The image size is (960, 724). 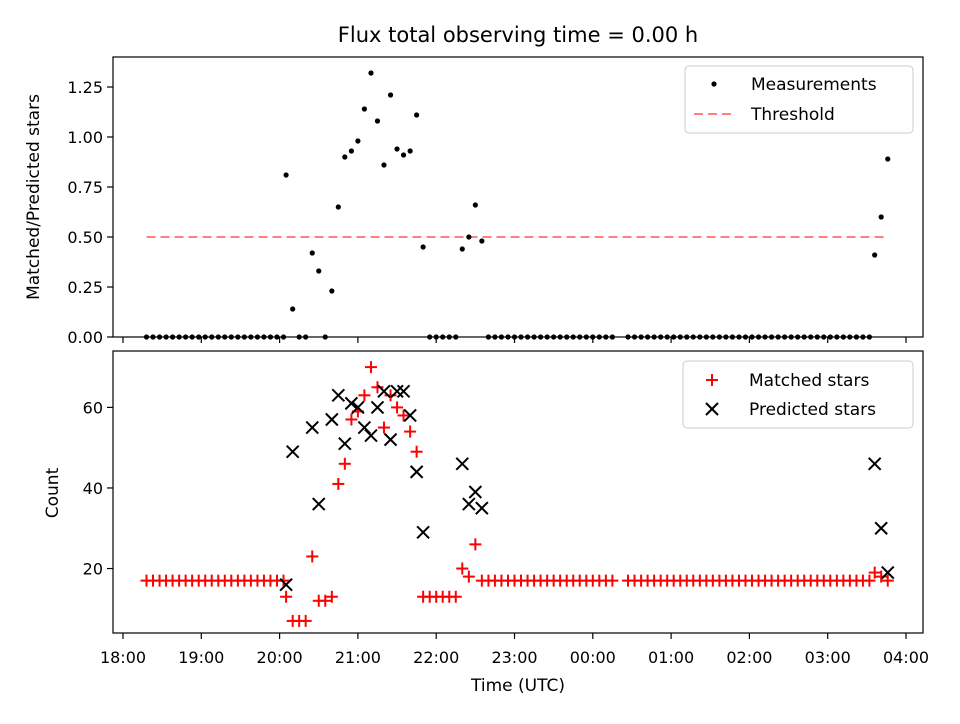 What do you see at coordinates (749, 657) in the screenshot?
I see `bottom-x-tick-label: 02:00` at bounding box center [749, 657].